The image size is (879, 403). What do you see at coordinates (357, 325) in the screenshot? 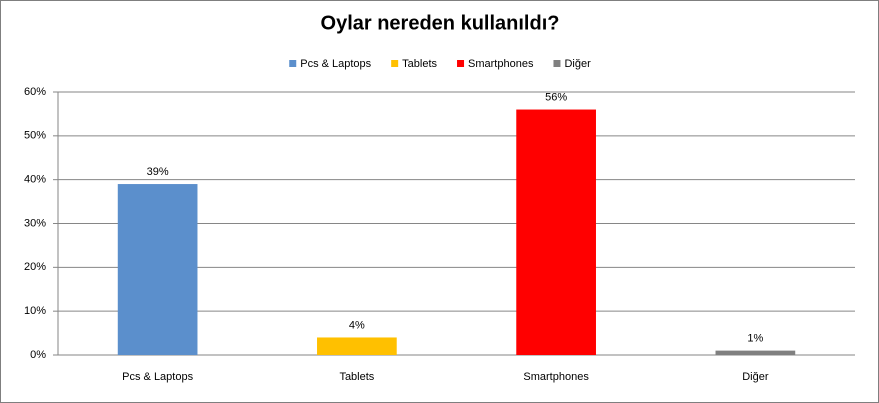
I see `data-label: 4%` at bounding box center [357, 325].